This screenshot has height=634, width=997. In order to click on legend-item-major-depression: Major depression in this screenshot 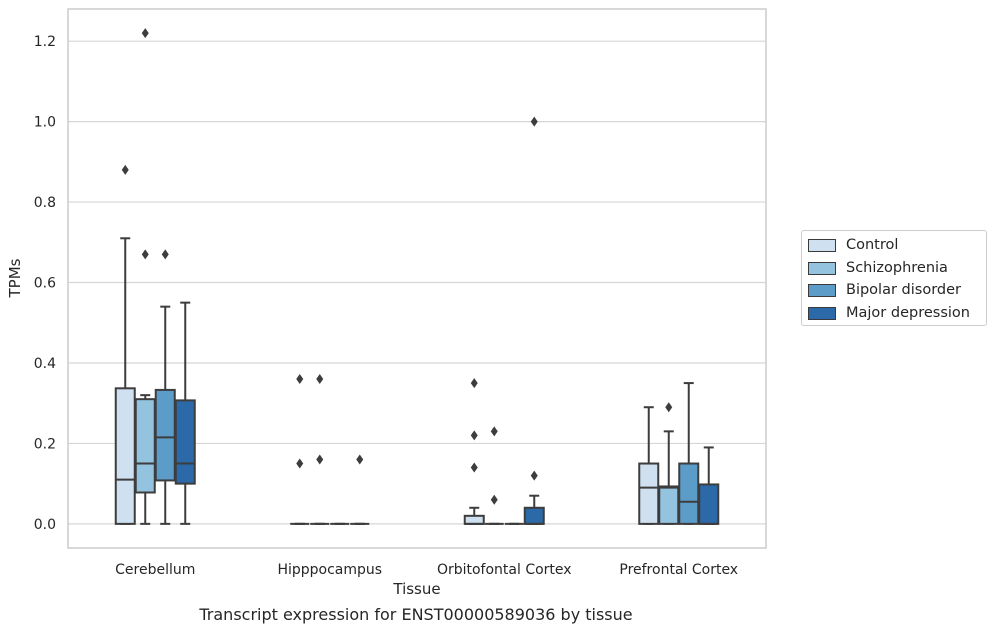, I will do `click(889, 313)`.